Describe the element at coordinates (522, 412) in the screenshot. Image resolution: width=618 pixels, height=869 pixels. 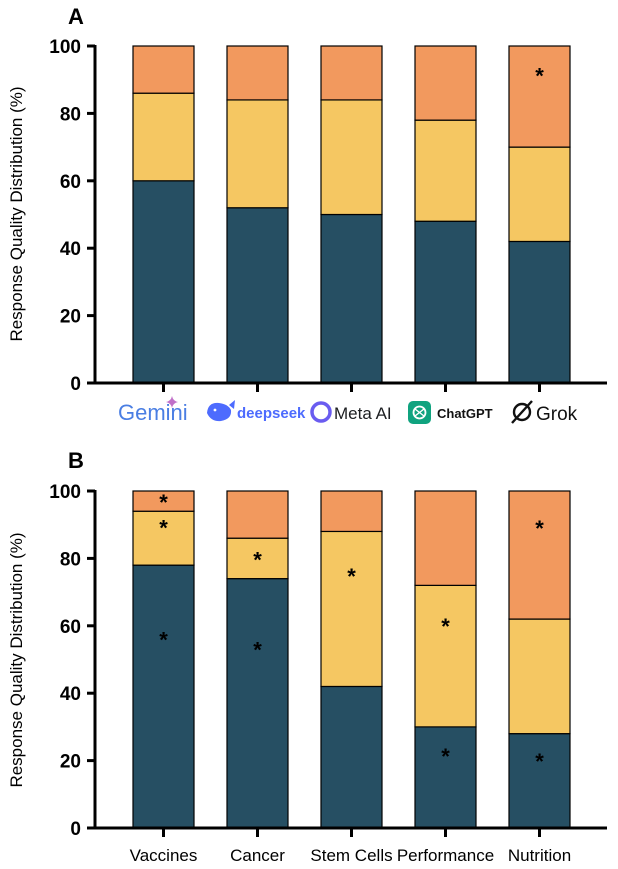
I see `grok-icon` at that location.